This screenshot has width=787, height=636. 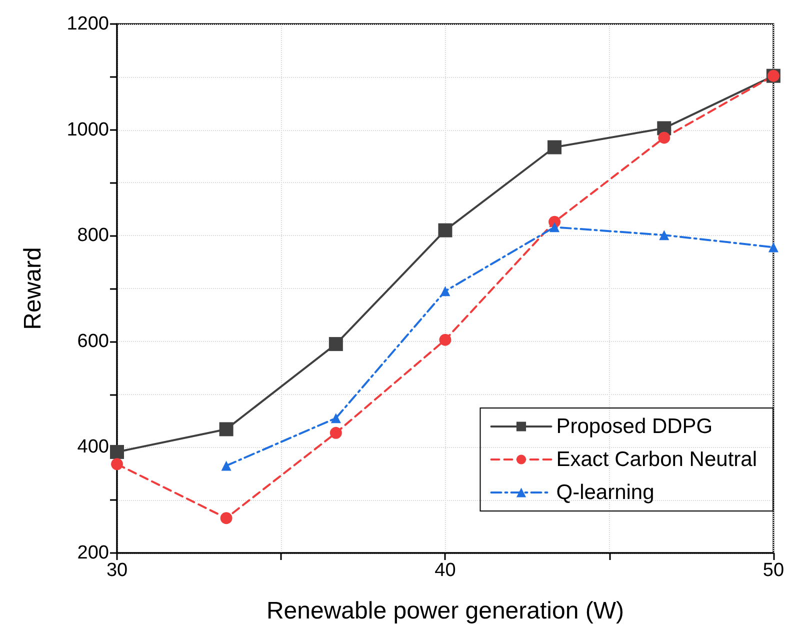 I want to click on y-tick-label: 800, so click(x=93, y=235).